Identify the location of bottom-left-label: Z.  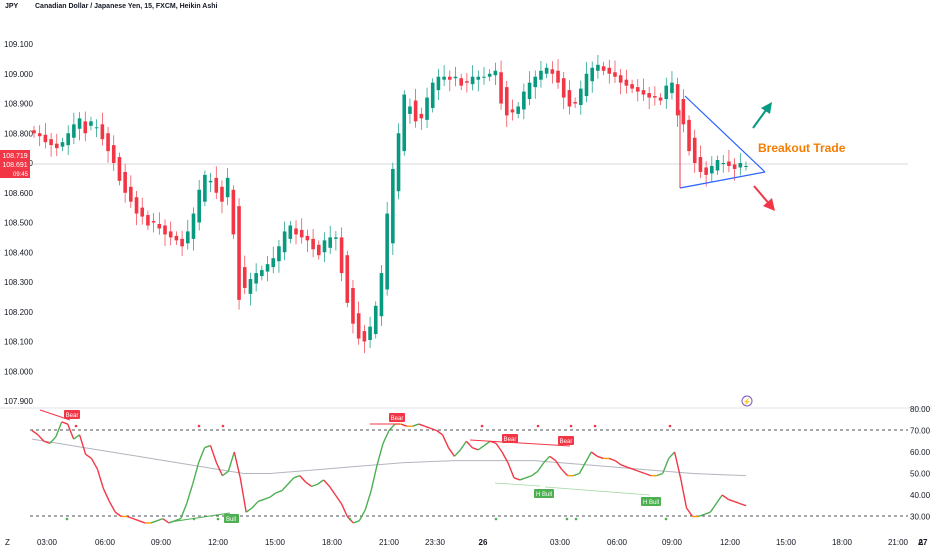
(7, 542).